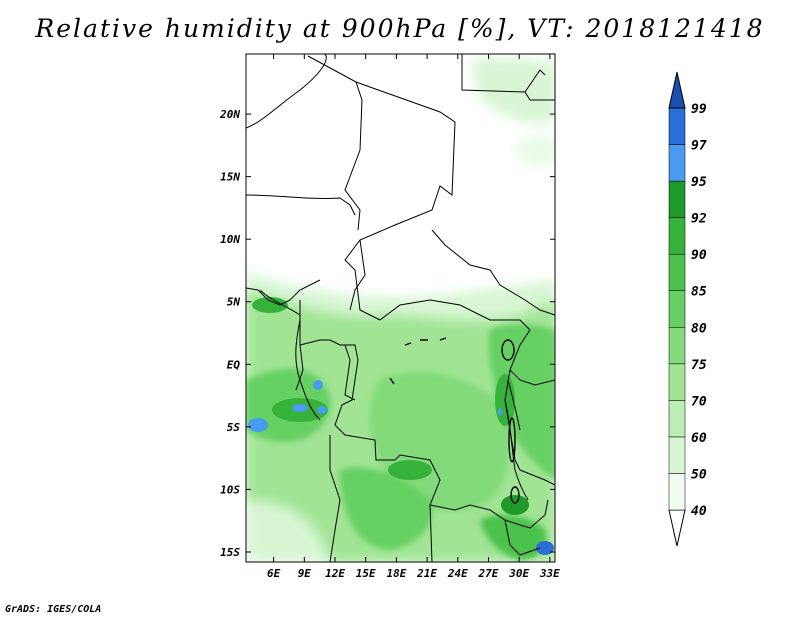 The image size is (800, 618). I want to click on rh-95-patches, so click(401, 467).